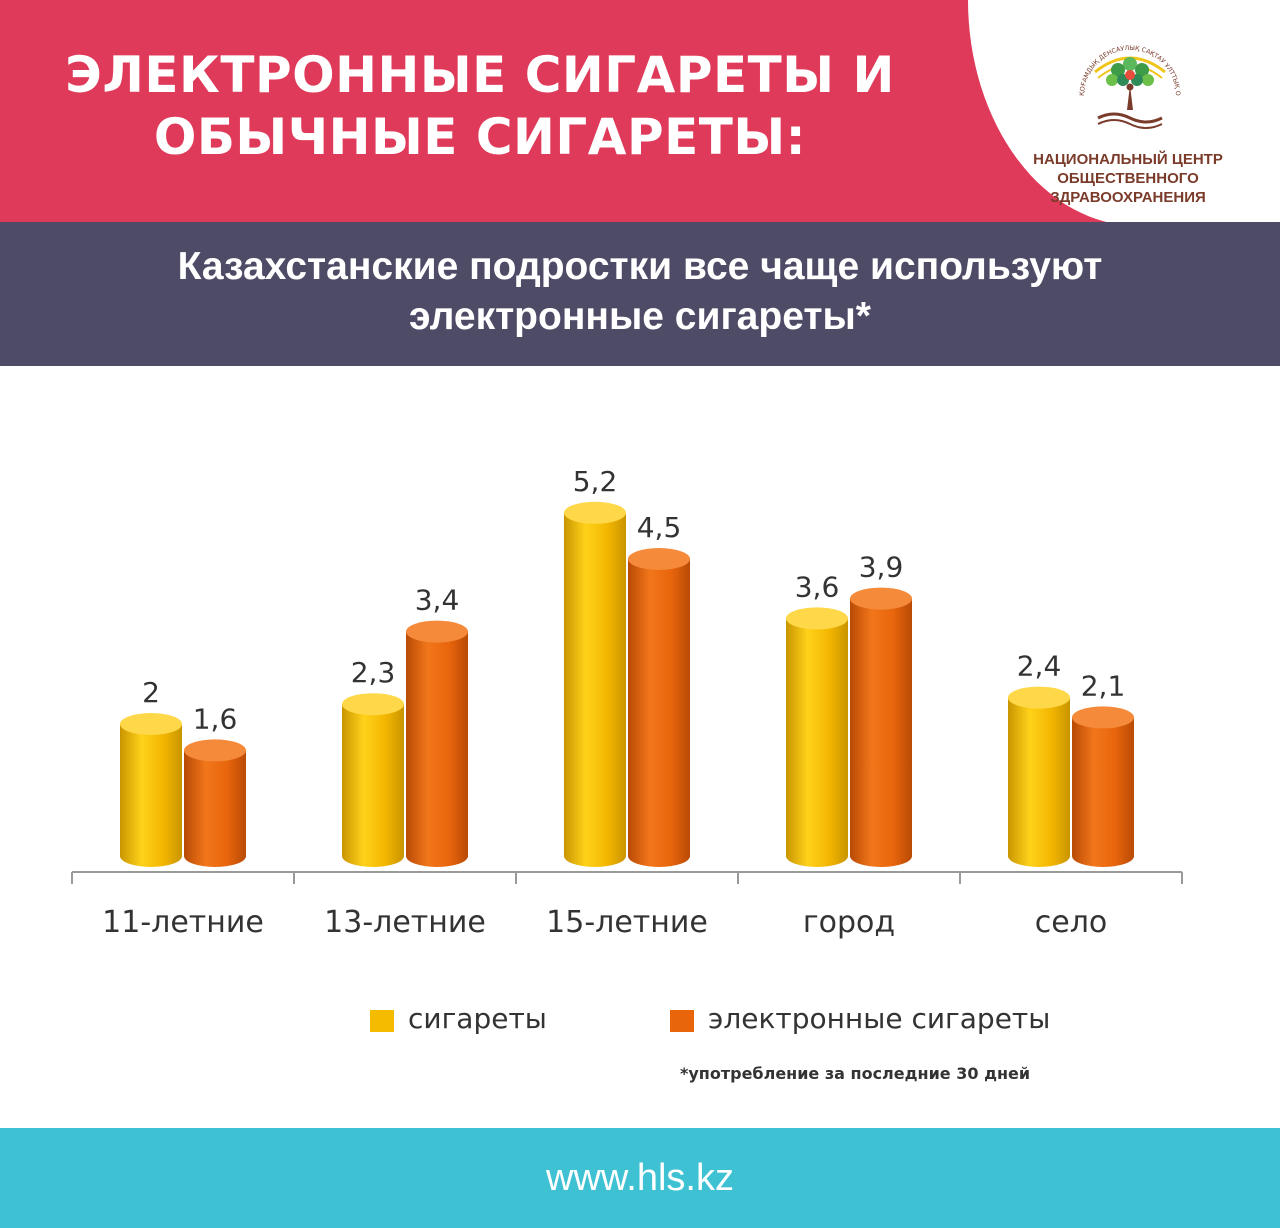 The height and width of the screenshot is (1228, 1280). I want to click on logo-line-2: ОБЩЕСТВЕННОГО, so click(1128, 178).